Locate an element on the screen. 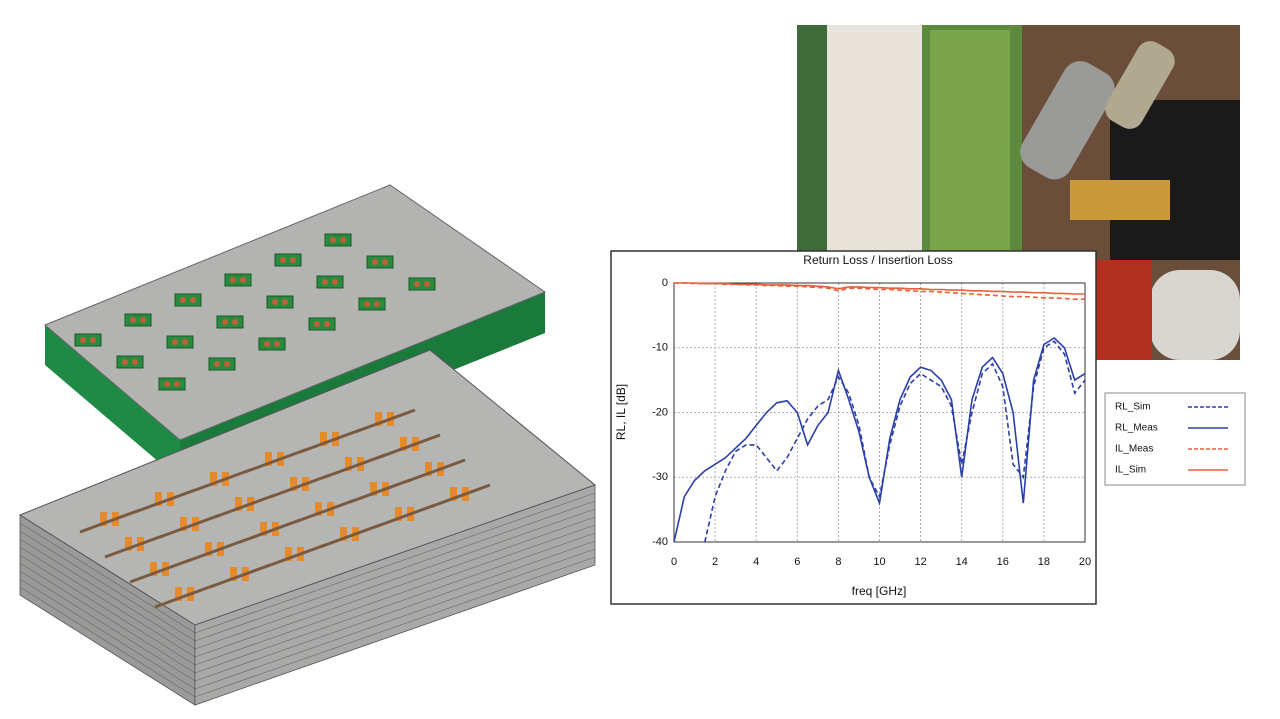 This screenshot has height=719, width=1280. chart-title: Return Loss / Insertion Loss is located at coordinates (877, 260).